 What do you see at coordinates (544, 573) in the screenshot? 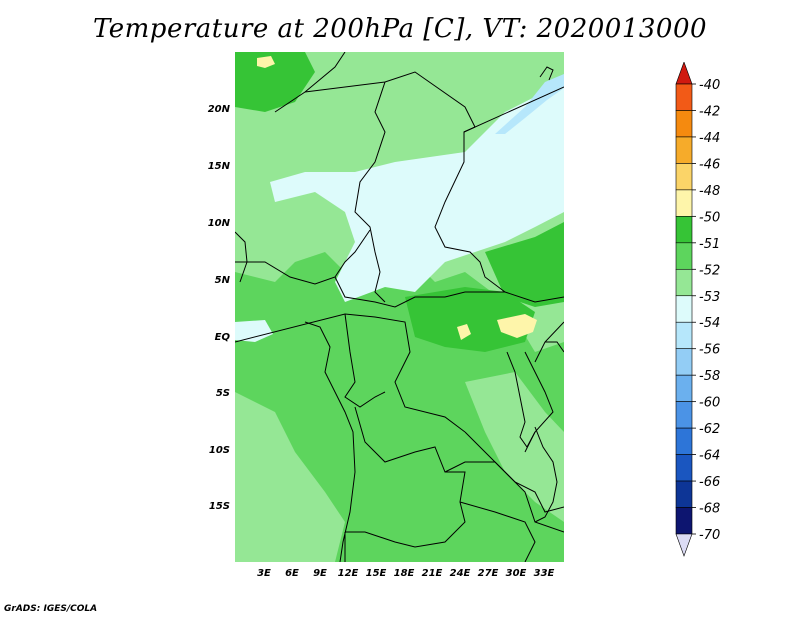
I see `lon-label: 33E` at bounding box center [544, 573].